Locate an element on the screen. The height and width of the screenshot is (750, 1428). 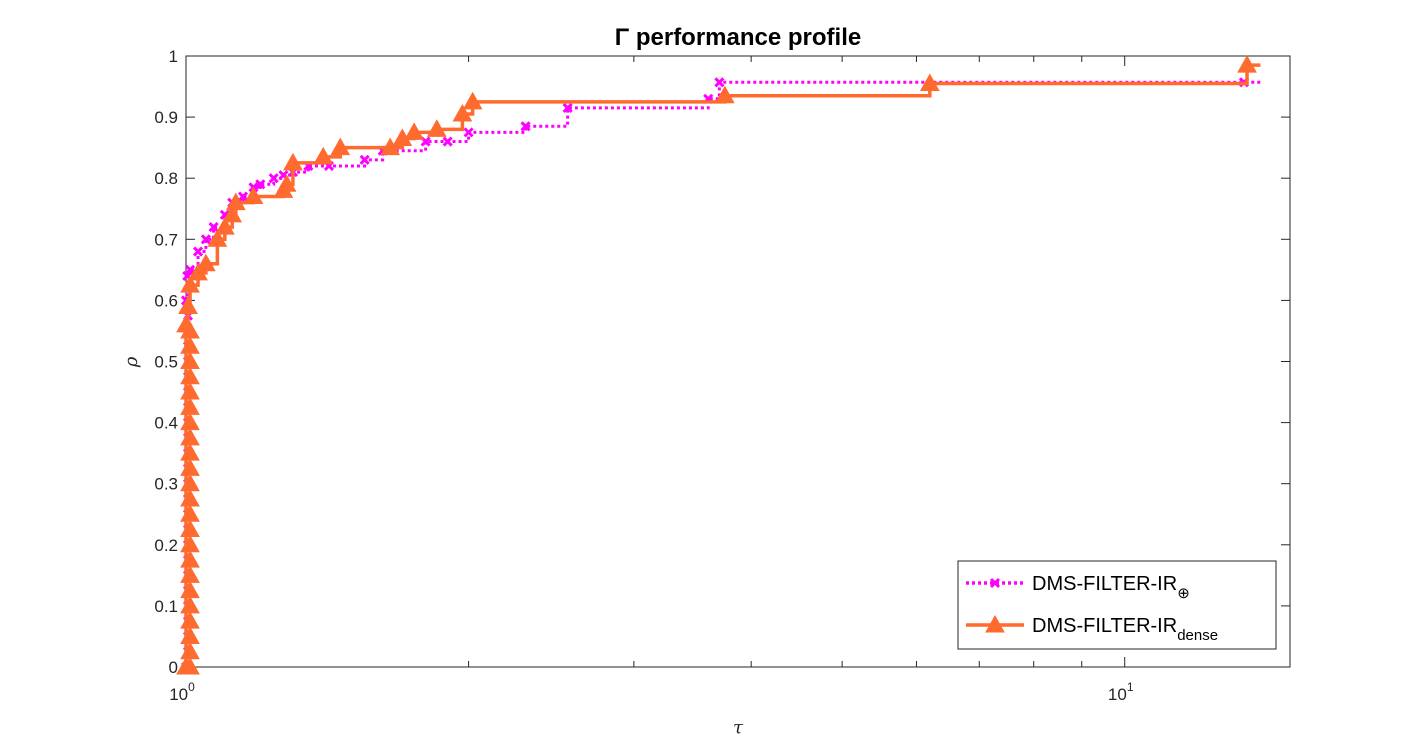
y-tick-label: 1 is located at coordinates (173, 56).